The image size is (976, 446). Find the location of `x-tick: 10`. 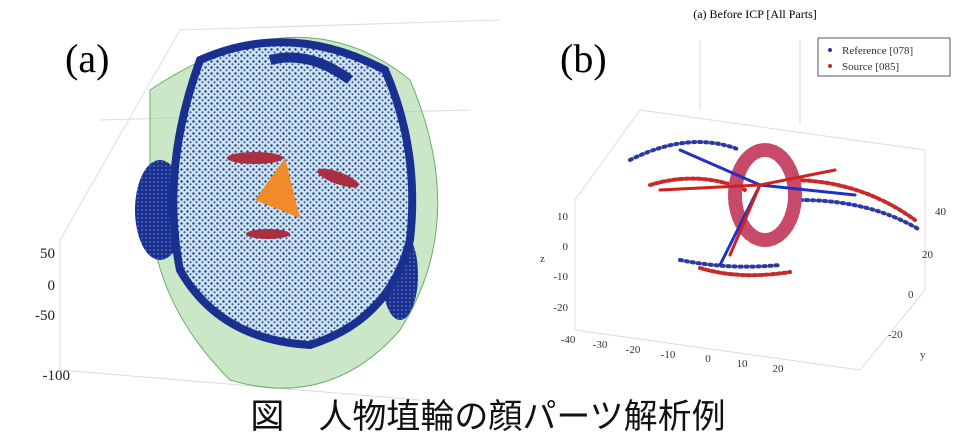

x-tick: 10 is located at coordinates (743, 364).